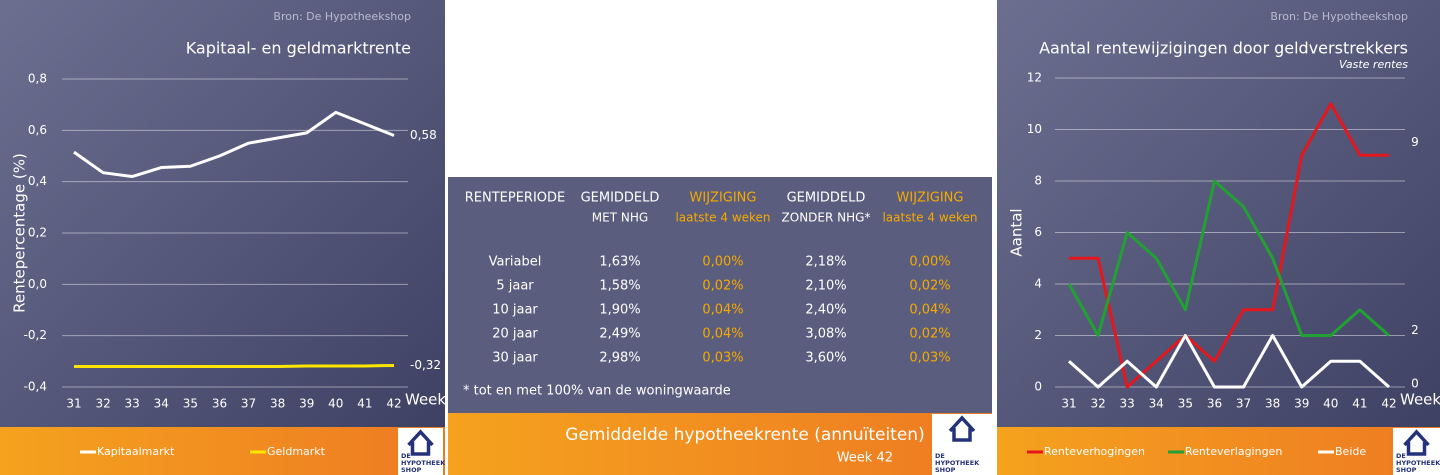 This screenshot has height=475, width=1440. Describe the element at coordinates (515, 310) in the screenshot. I see `table-cell: 10 jaar` at that location.